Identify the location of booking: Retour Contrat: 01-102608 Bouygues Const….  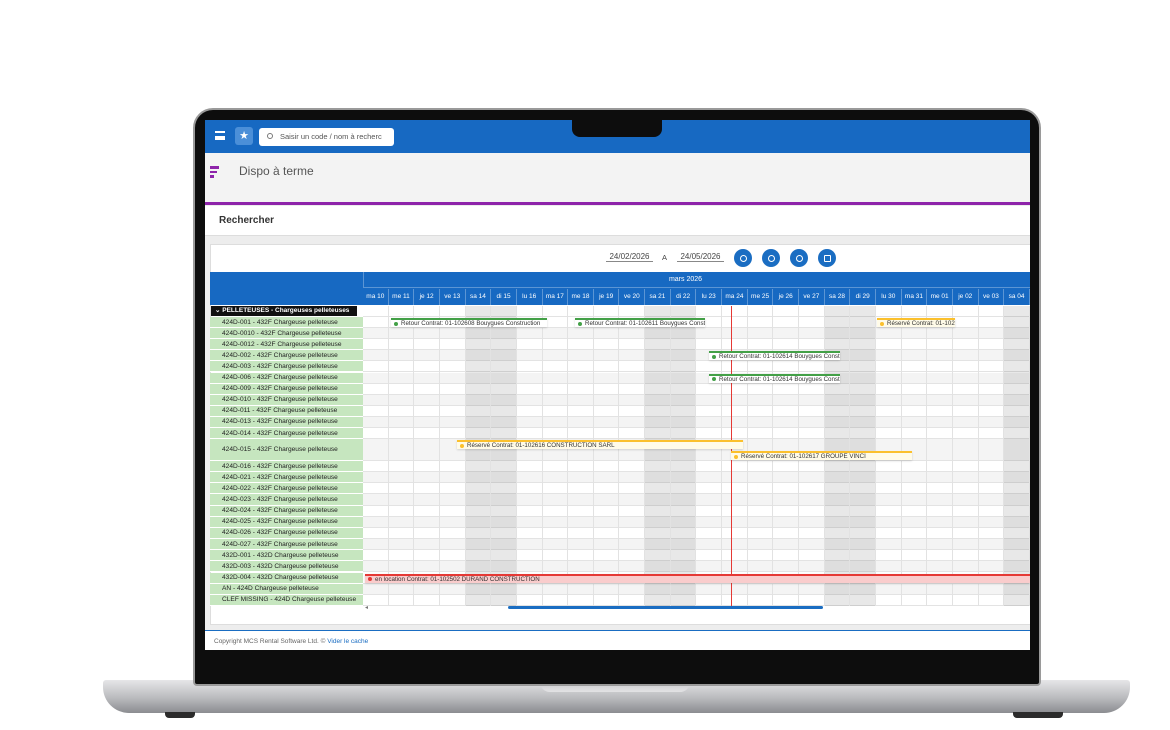
(469, 322).